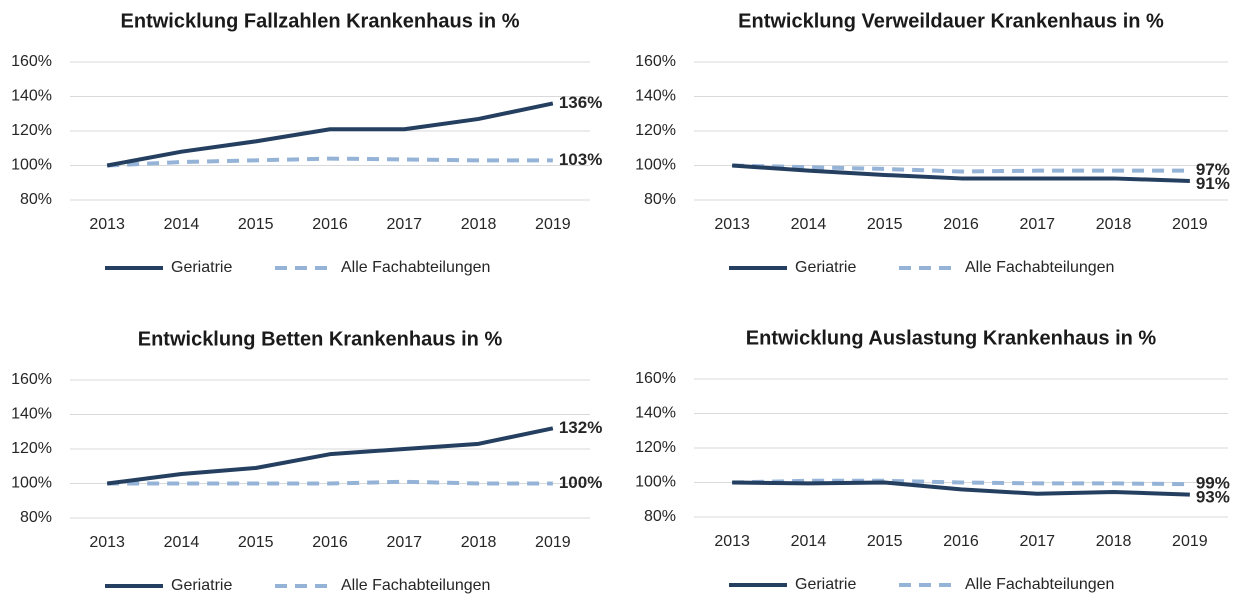  What do you see at coordinates (580, 102) in the screenshot?
I see `value-label: 136%` at bounding box center [580, 102].